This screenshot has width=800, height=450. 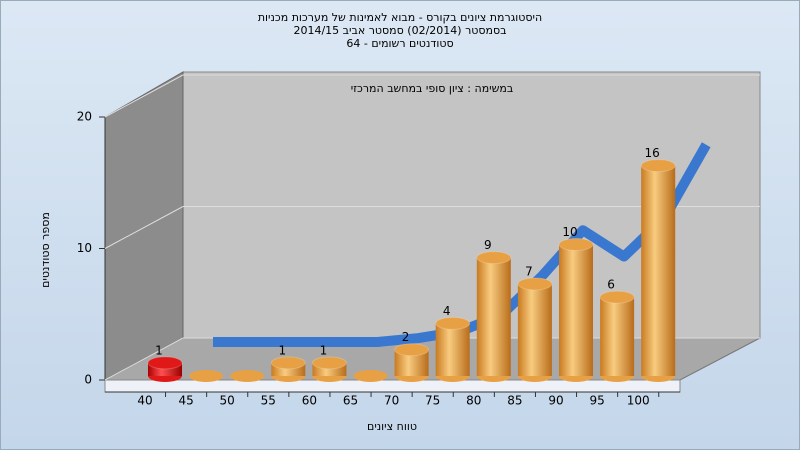 I want to click on x-tick-label: 40, so click(x=144, y=401).